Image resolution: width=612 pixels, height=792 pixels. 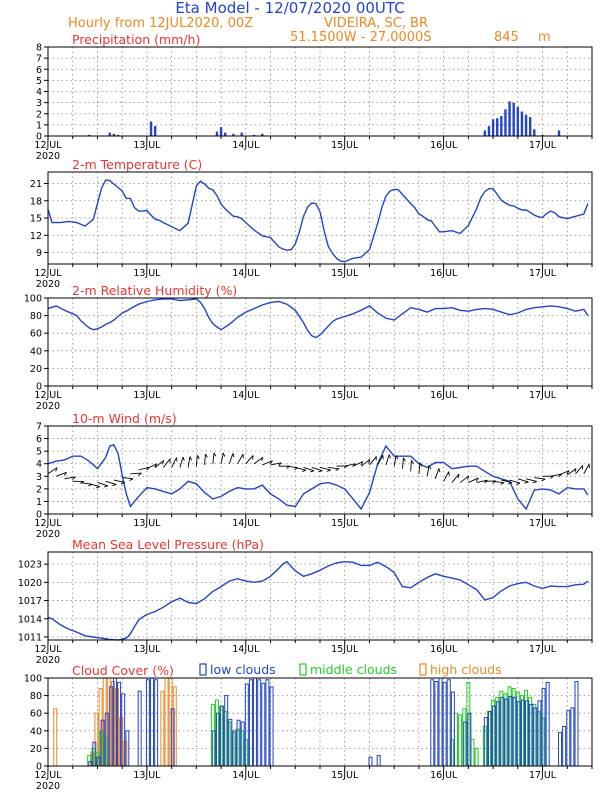 I want to click on mid-cloud-bar, so click(x=456, y=739).